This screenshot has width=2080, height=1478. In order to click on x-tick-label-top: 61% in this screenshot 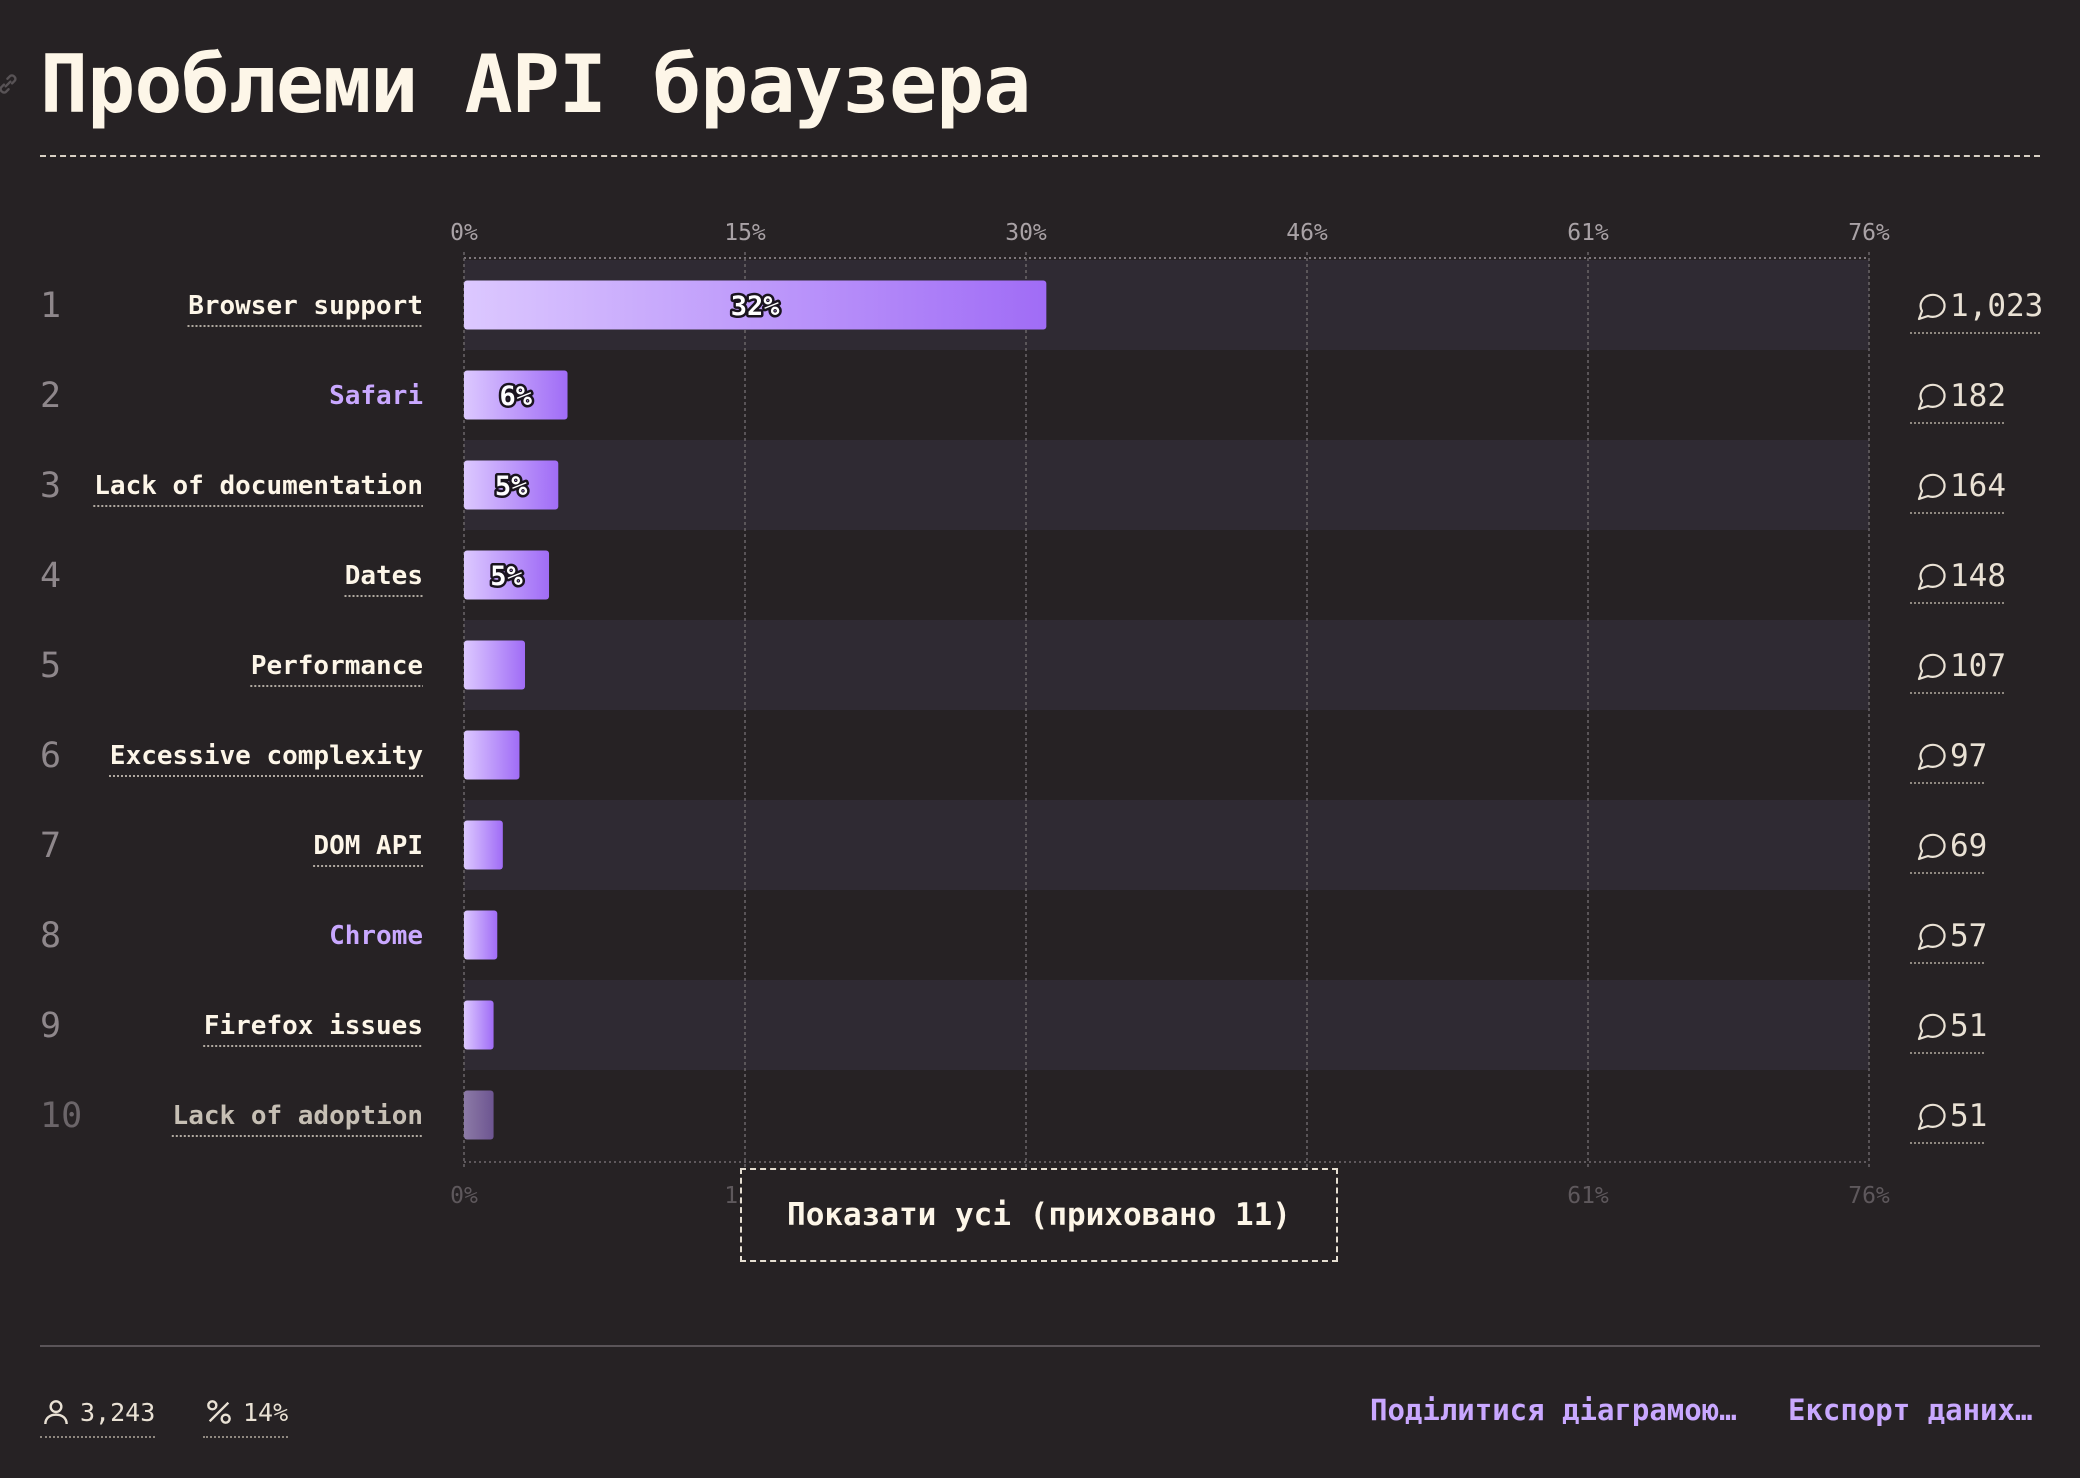, I will do `click(1588, 233)`.